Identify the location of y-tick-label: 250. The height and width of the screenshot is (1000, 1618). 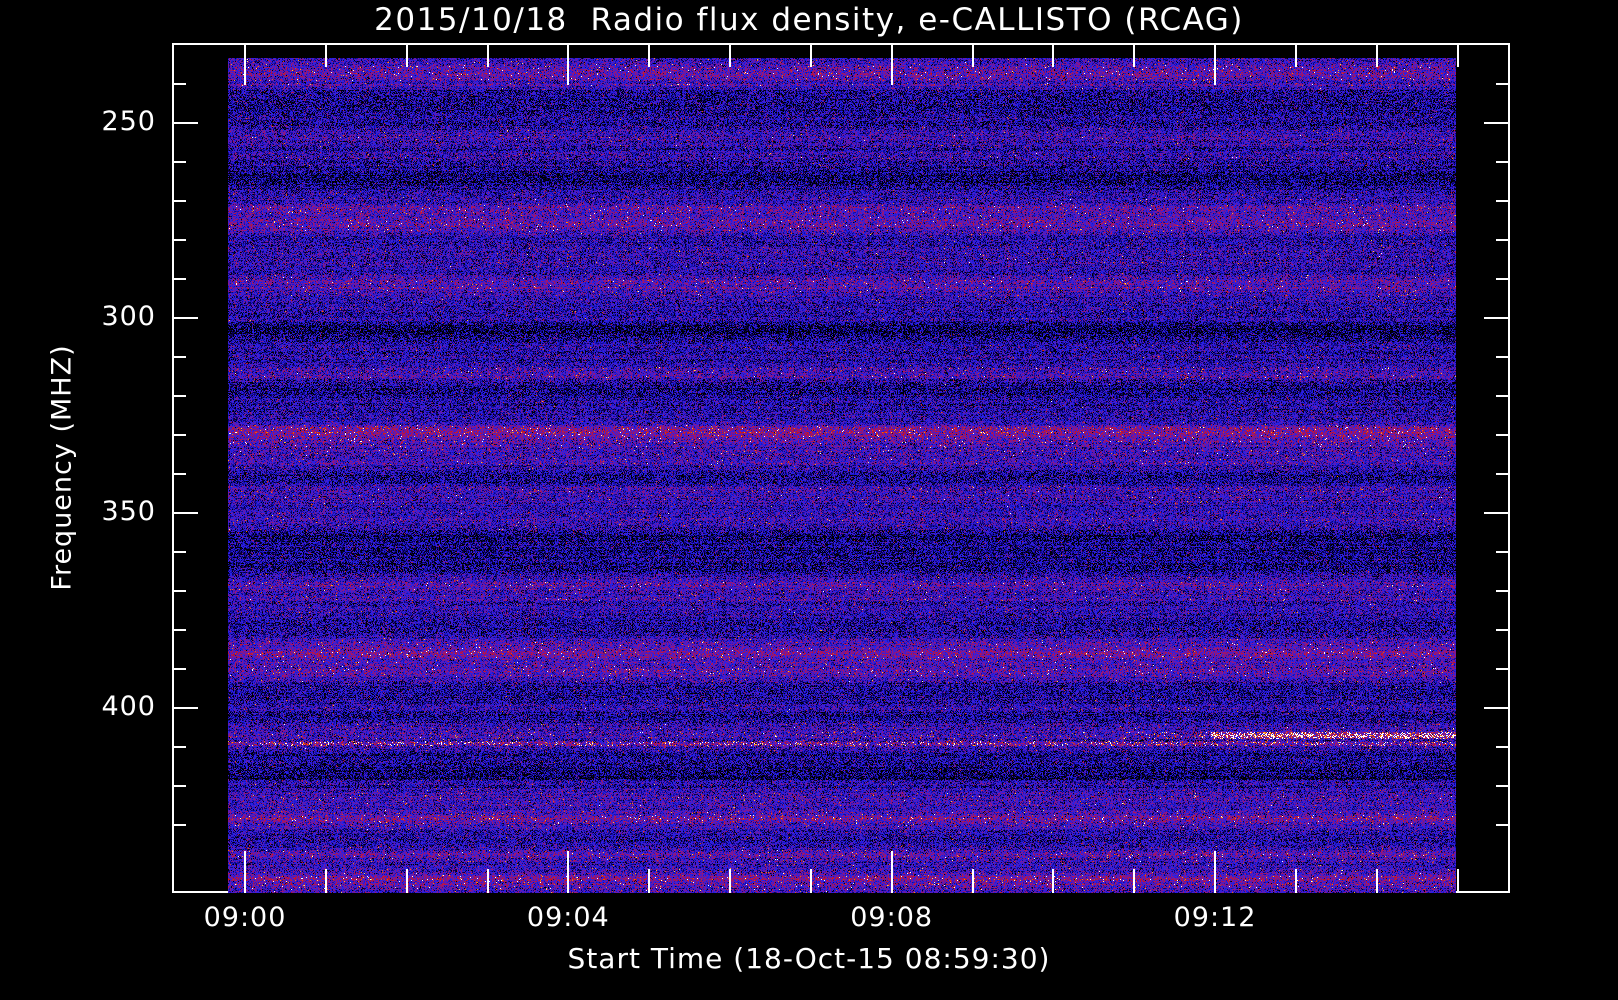
(128, 121).